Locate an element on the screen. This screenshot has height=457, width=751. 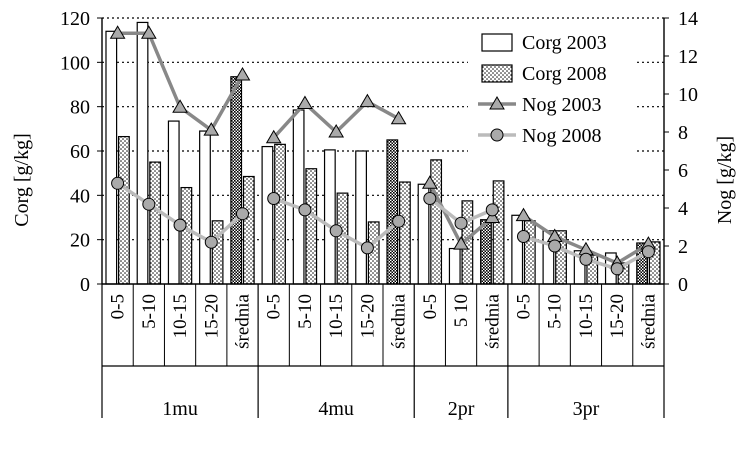
legend-label: Nog 2008 is located at coordinates (561, 136).